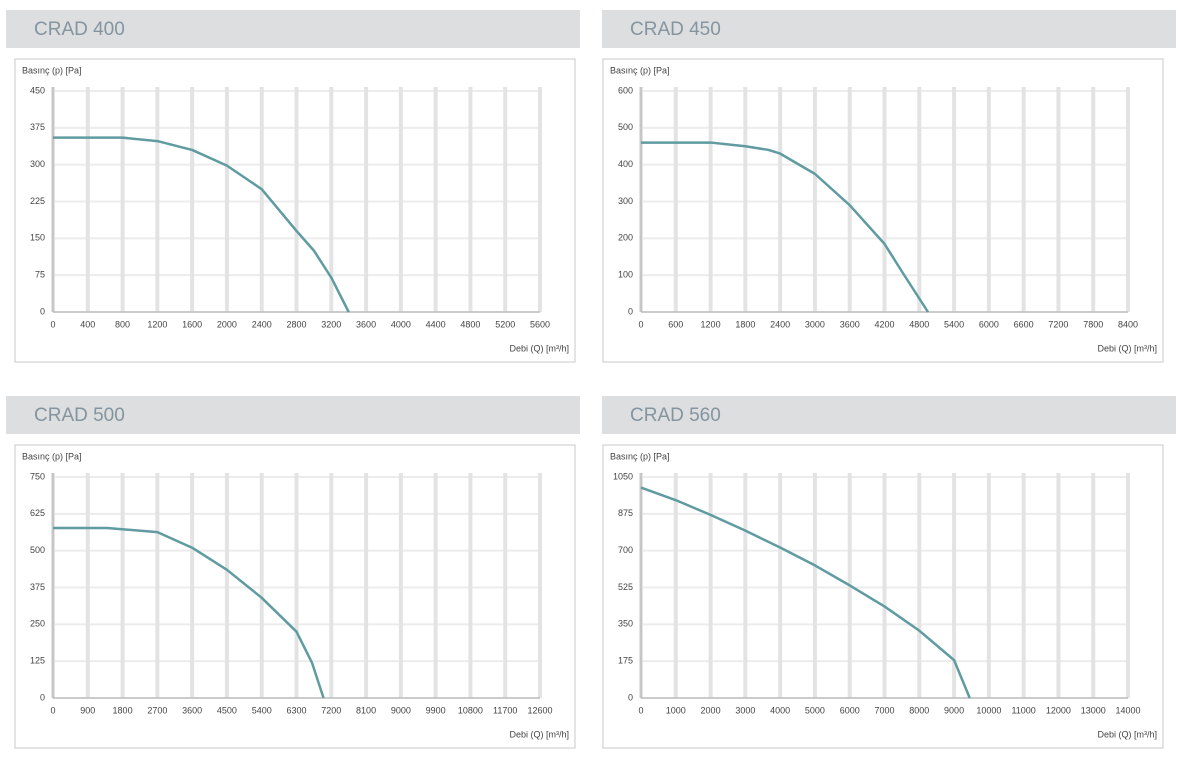 This screenshot has height=762, width=1182. Describe the element at coordinates (625, 275) in the screenshot. I see `y-tick-label: 100` at that location.